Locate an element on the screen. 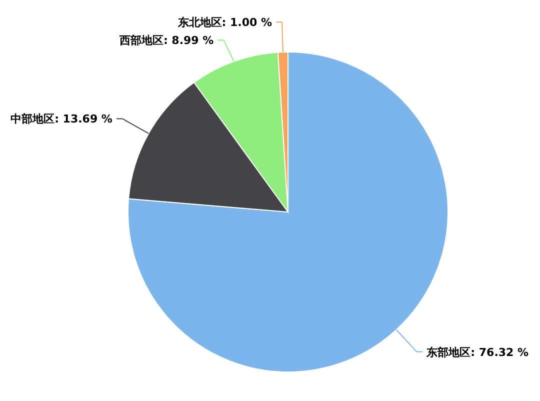 The image size is (540, 401). slice-label: 中部地区: 13.69 % is located at coordinates (61, 119).